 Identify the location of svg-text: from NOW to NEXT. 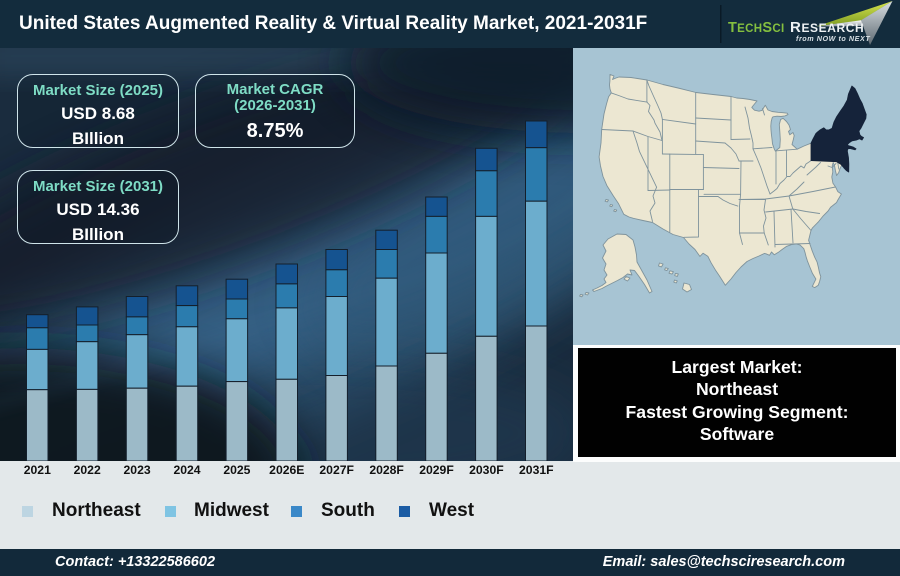
(833, 38).